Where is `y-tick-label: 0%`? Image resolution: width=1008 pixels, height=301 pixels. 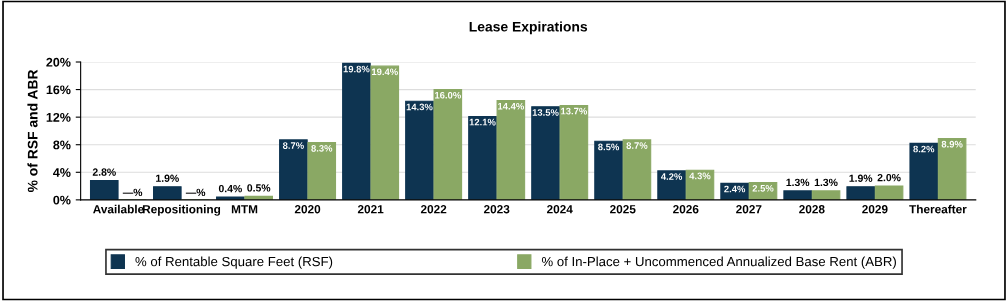
y-tick-label: 0% is located at coordinates (62, 200).